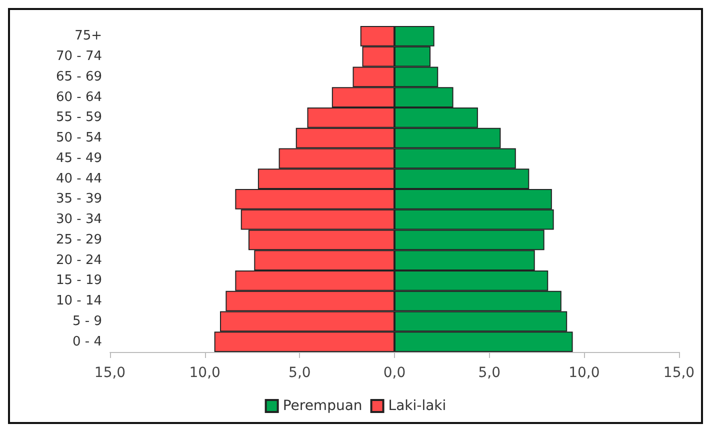 The width and height of the screenshot is (711, 434). Describe the element at coordinates (79, 301) in the screenshot. I see `y-tick-label: 10 - 14` at that location.